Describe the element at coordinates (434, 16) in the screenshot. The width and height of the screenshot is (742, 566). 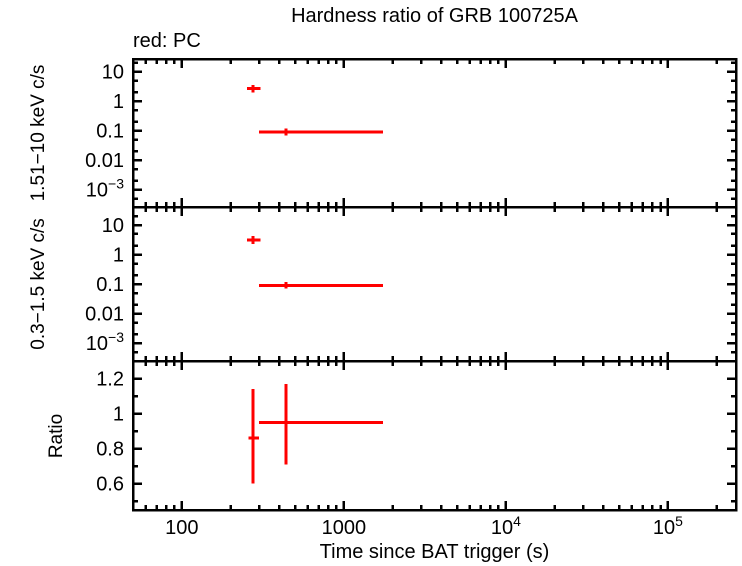
I see `chart-title: Hardness ratio of GRB 100725A` at that location.